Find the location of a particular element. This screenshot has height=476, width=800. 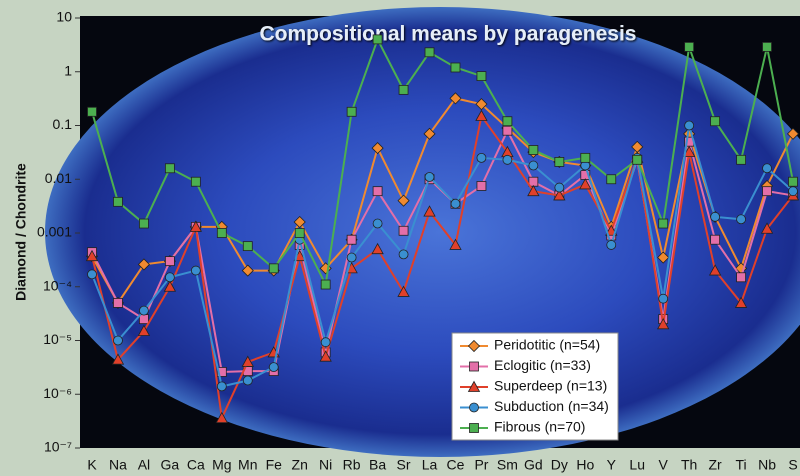

x-tick-label: S is located at coordinates (792, 465).